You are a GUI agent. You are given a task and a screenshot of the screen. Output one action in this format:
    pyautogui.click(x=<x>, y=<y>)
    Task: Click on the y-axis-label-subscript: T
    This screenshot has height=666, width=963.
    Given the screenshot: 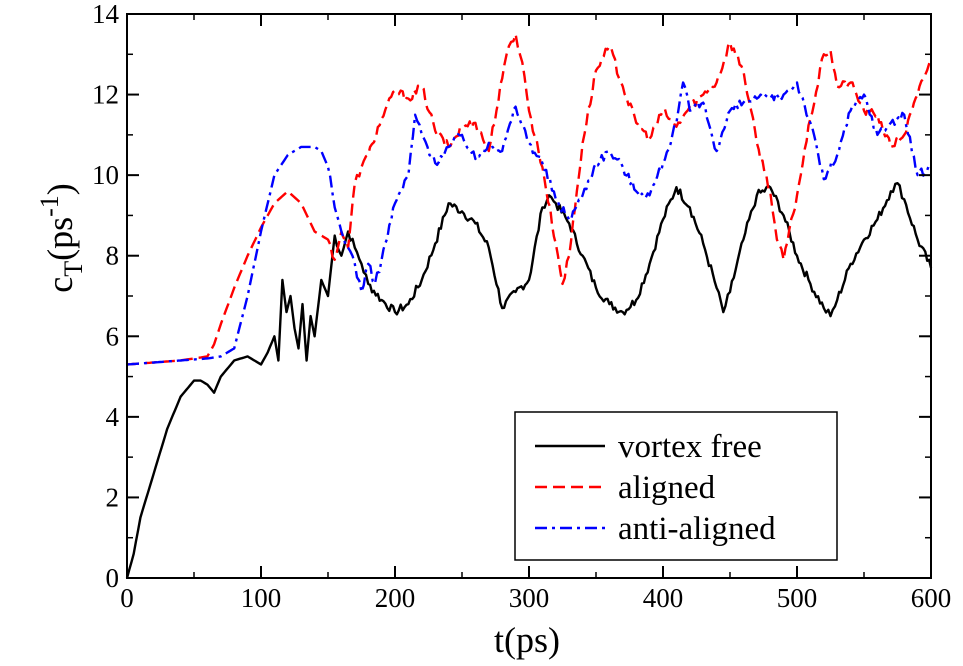 What is the action you would take?
    pyautogui.click(x=73, y=269)
    